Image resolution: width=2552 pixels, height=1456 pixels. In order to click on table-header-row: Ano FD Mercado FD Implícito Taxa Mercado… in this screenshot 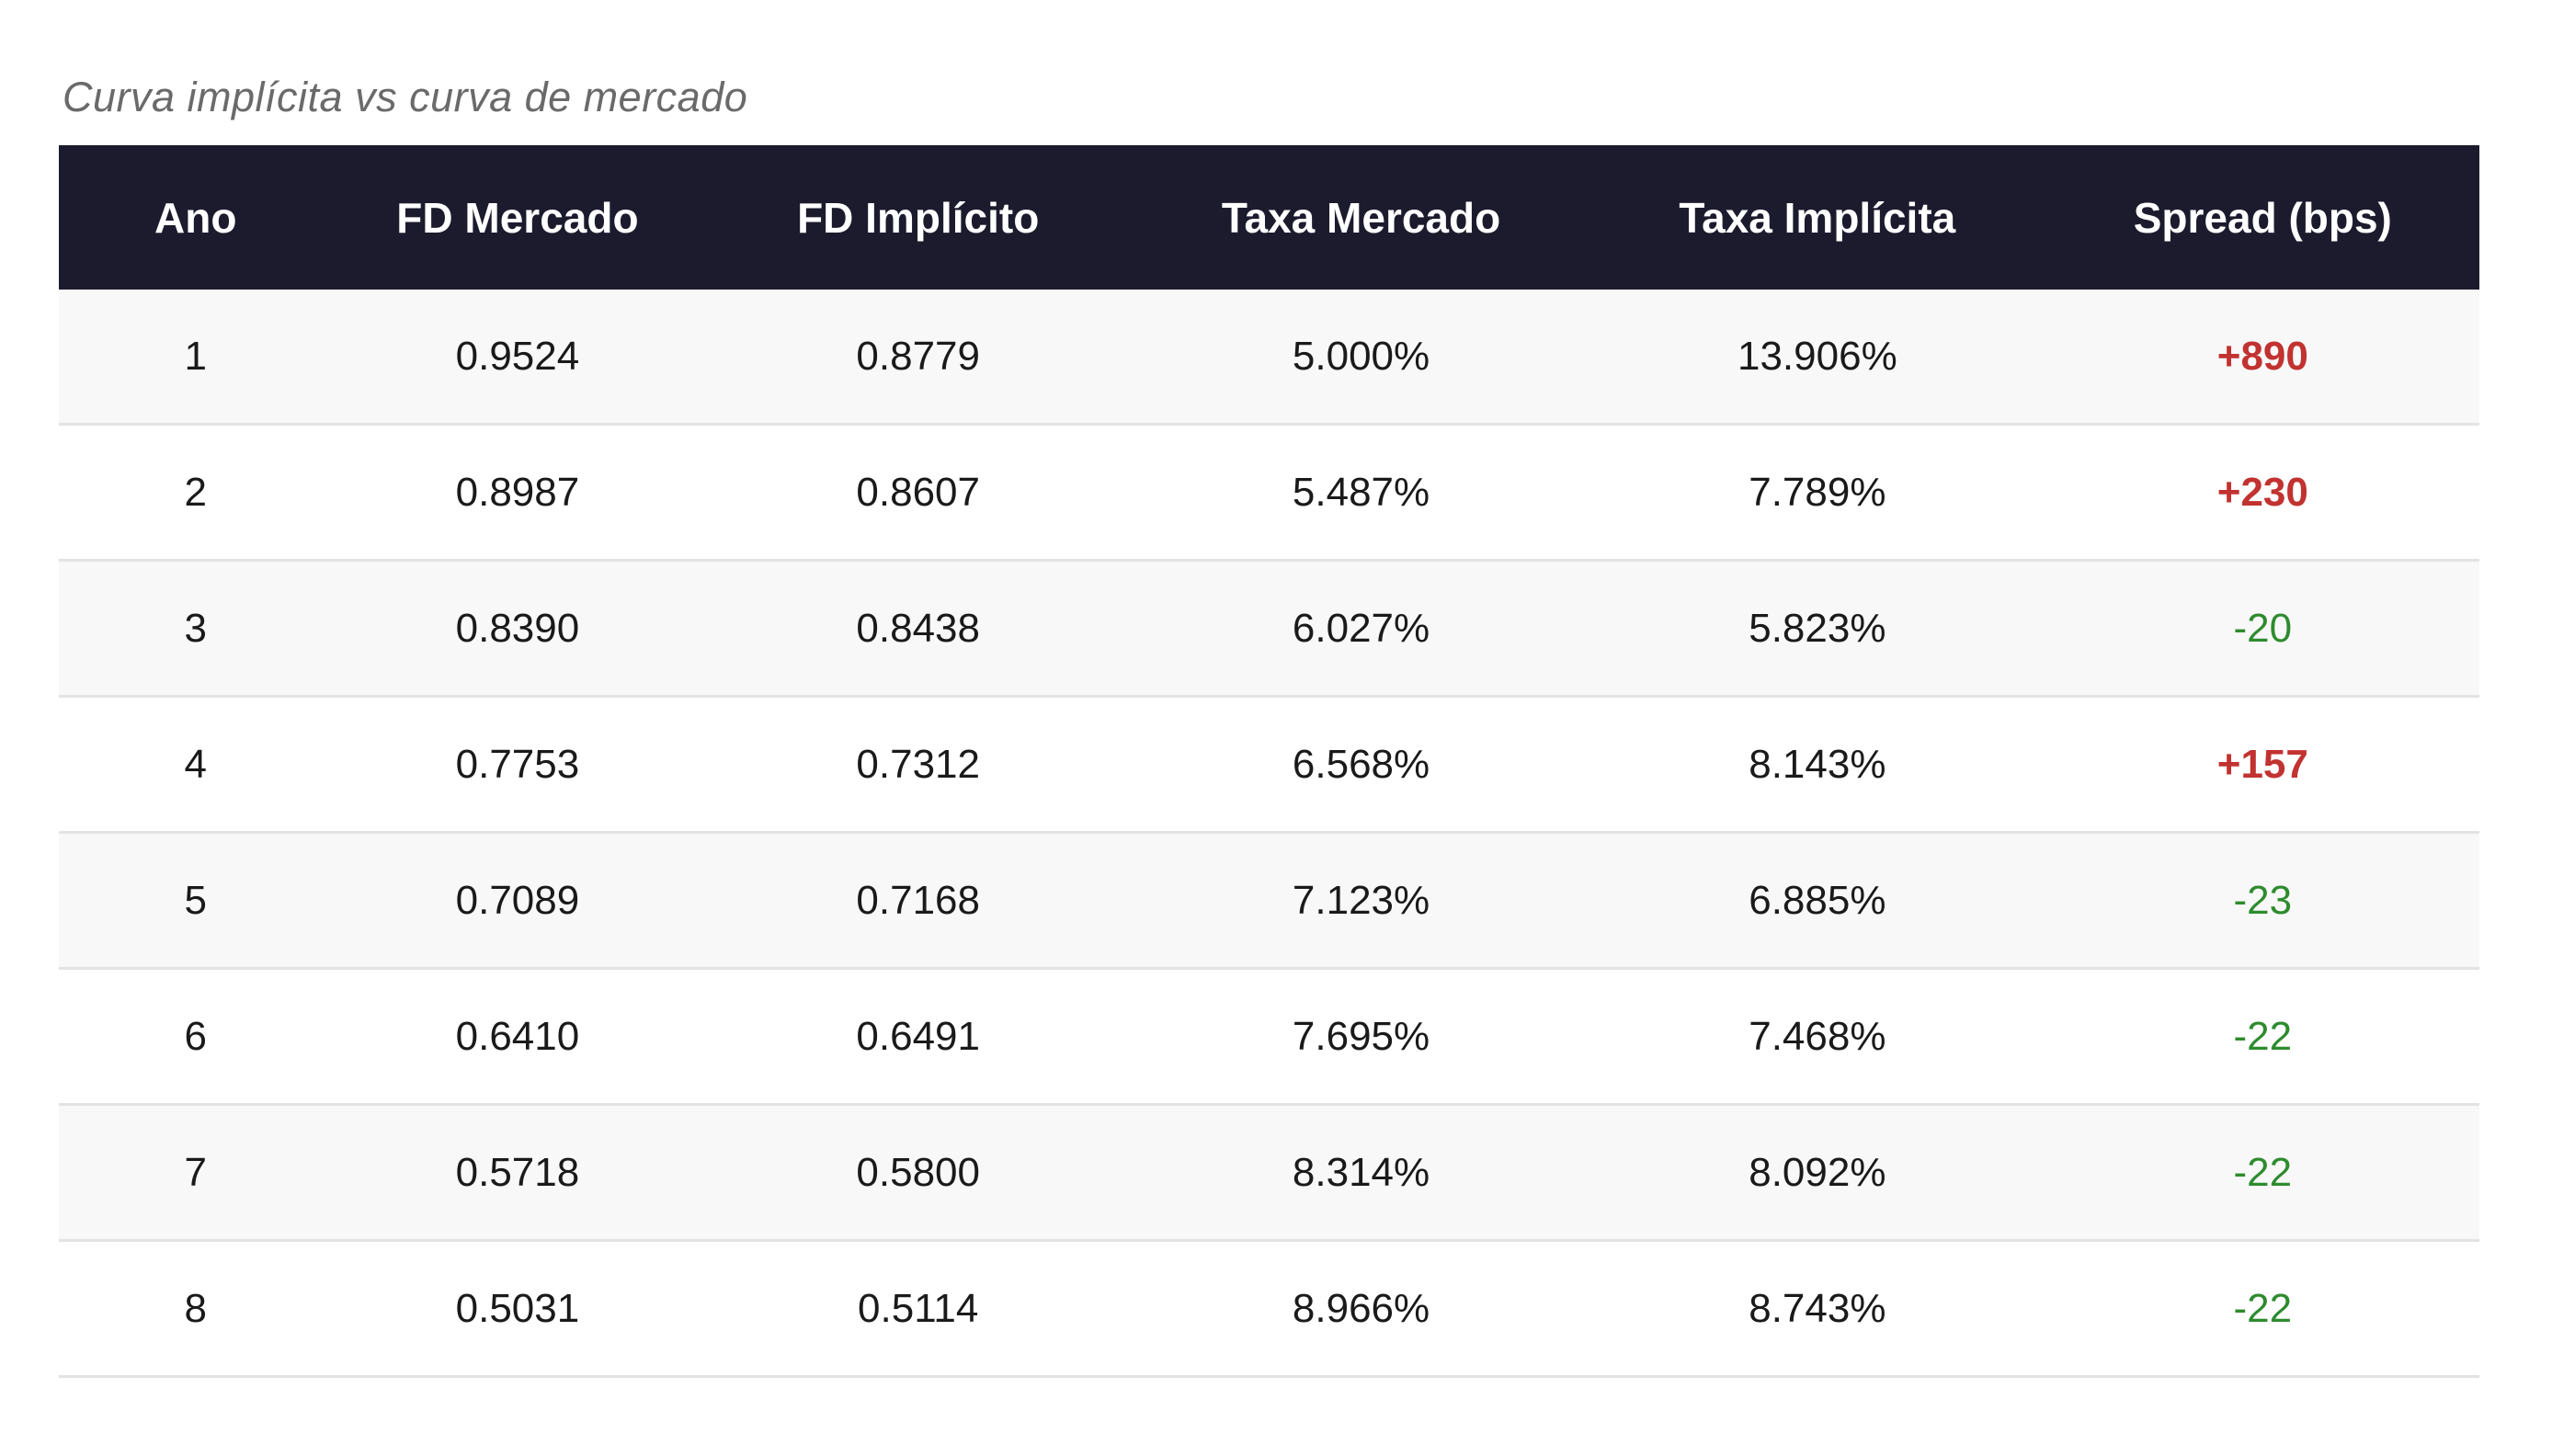, I will do `click(1269, 217)`.